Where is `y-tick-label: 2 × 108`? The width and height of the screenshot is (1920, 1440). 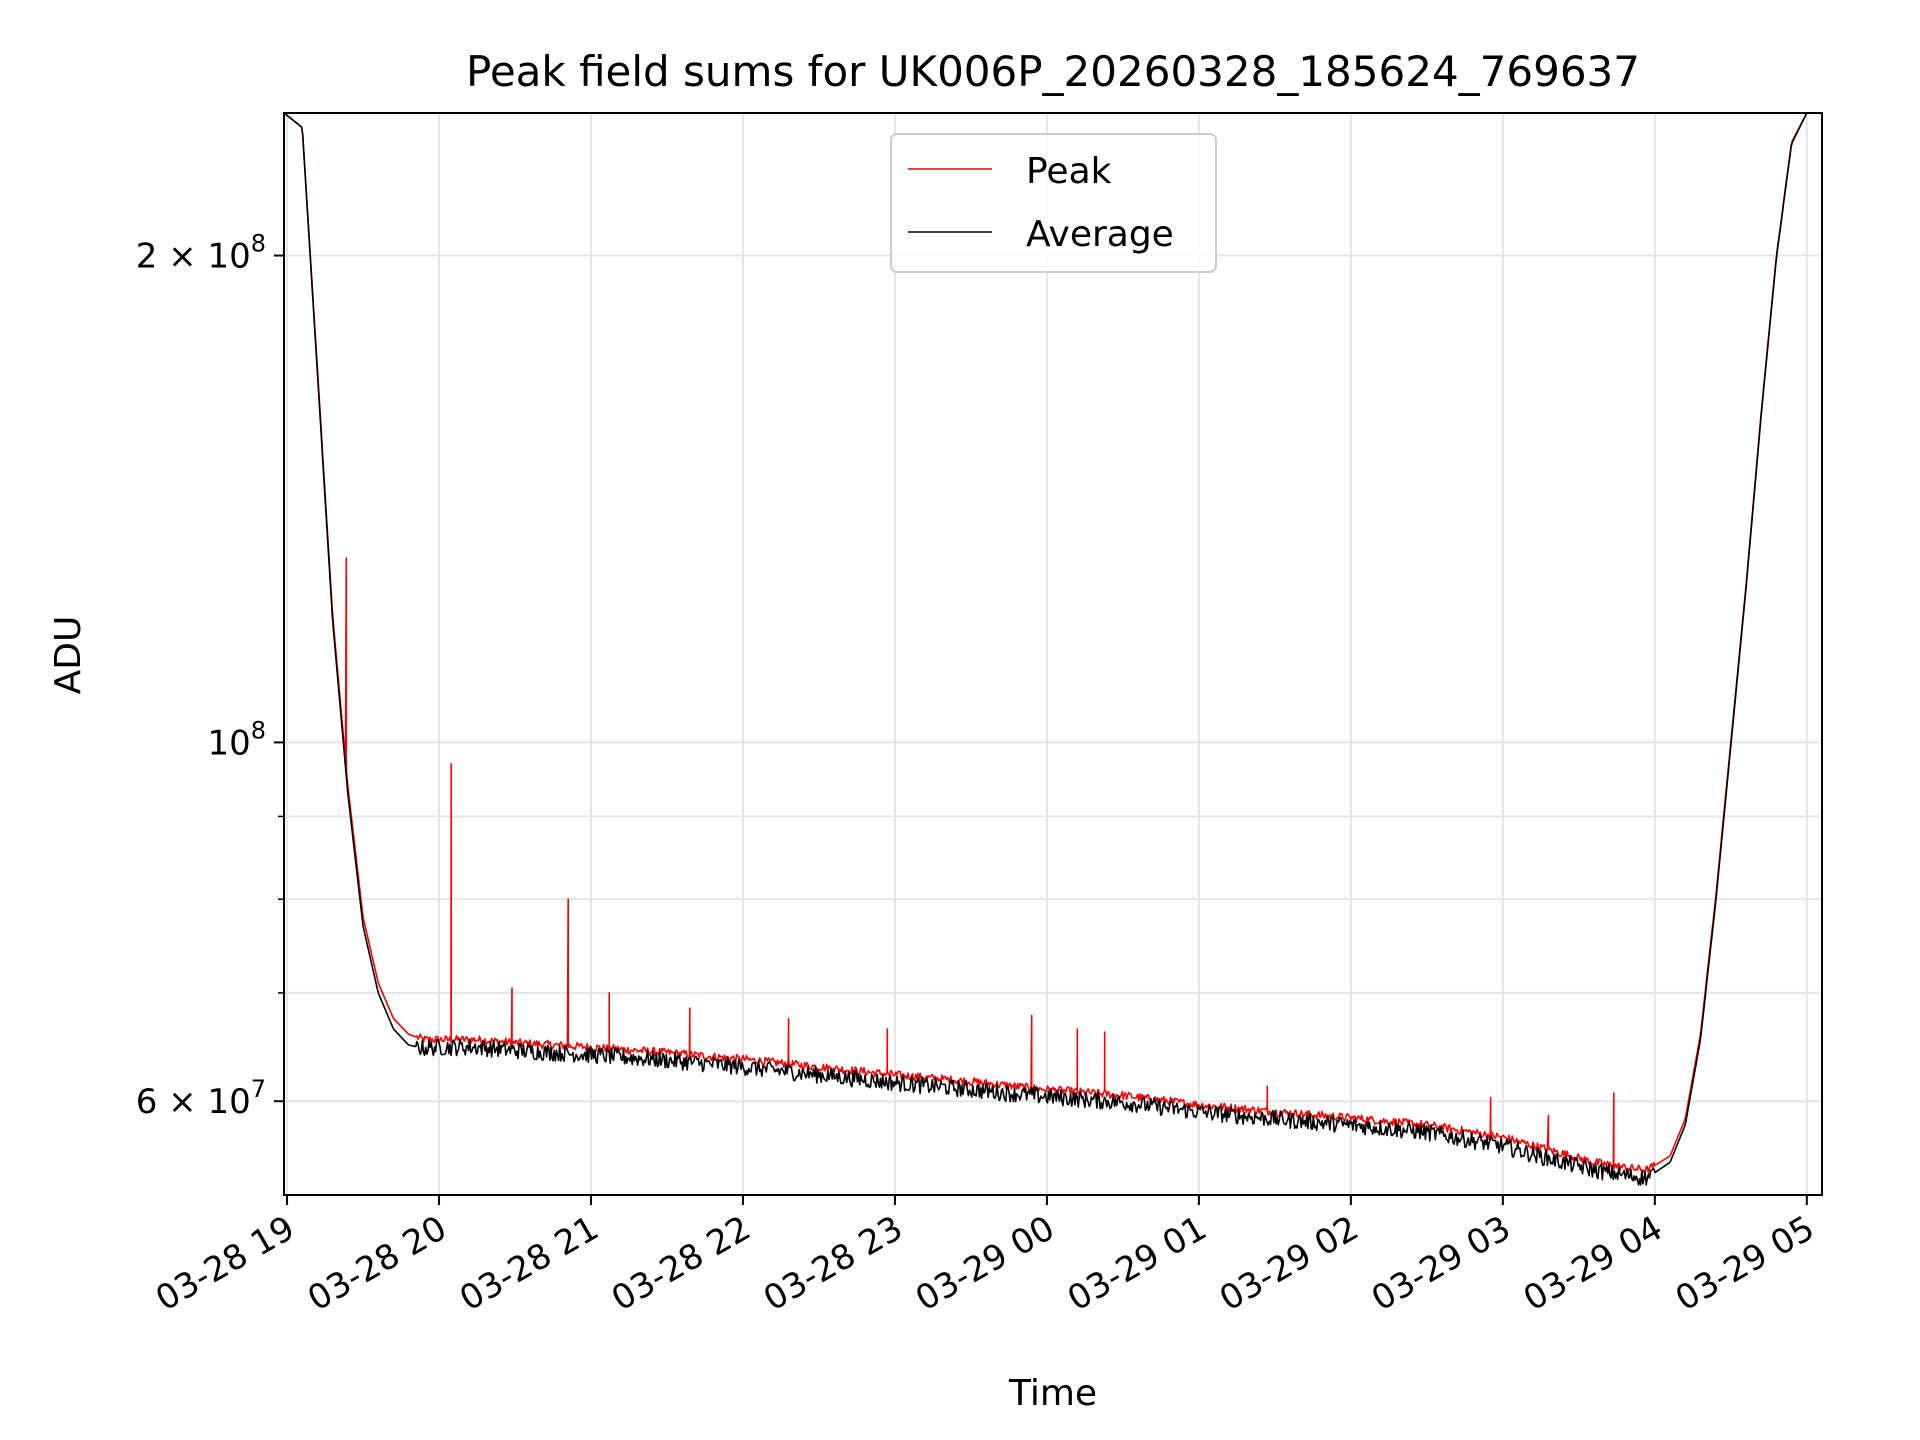 y-tick-label: 2 × 108 is located at coordinates (201, 253).